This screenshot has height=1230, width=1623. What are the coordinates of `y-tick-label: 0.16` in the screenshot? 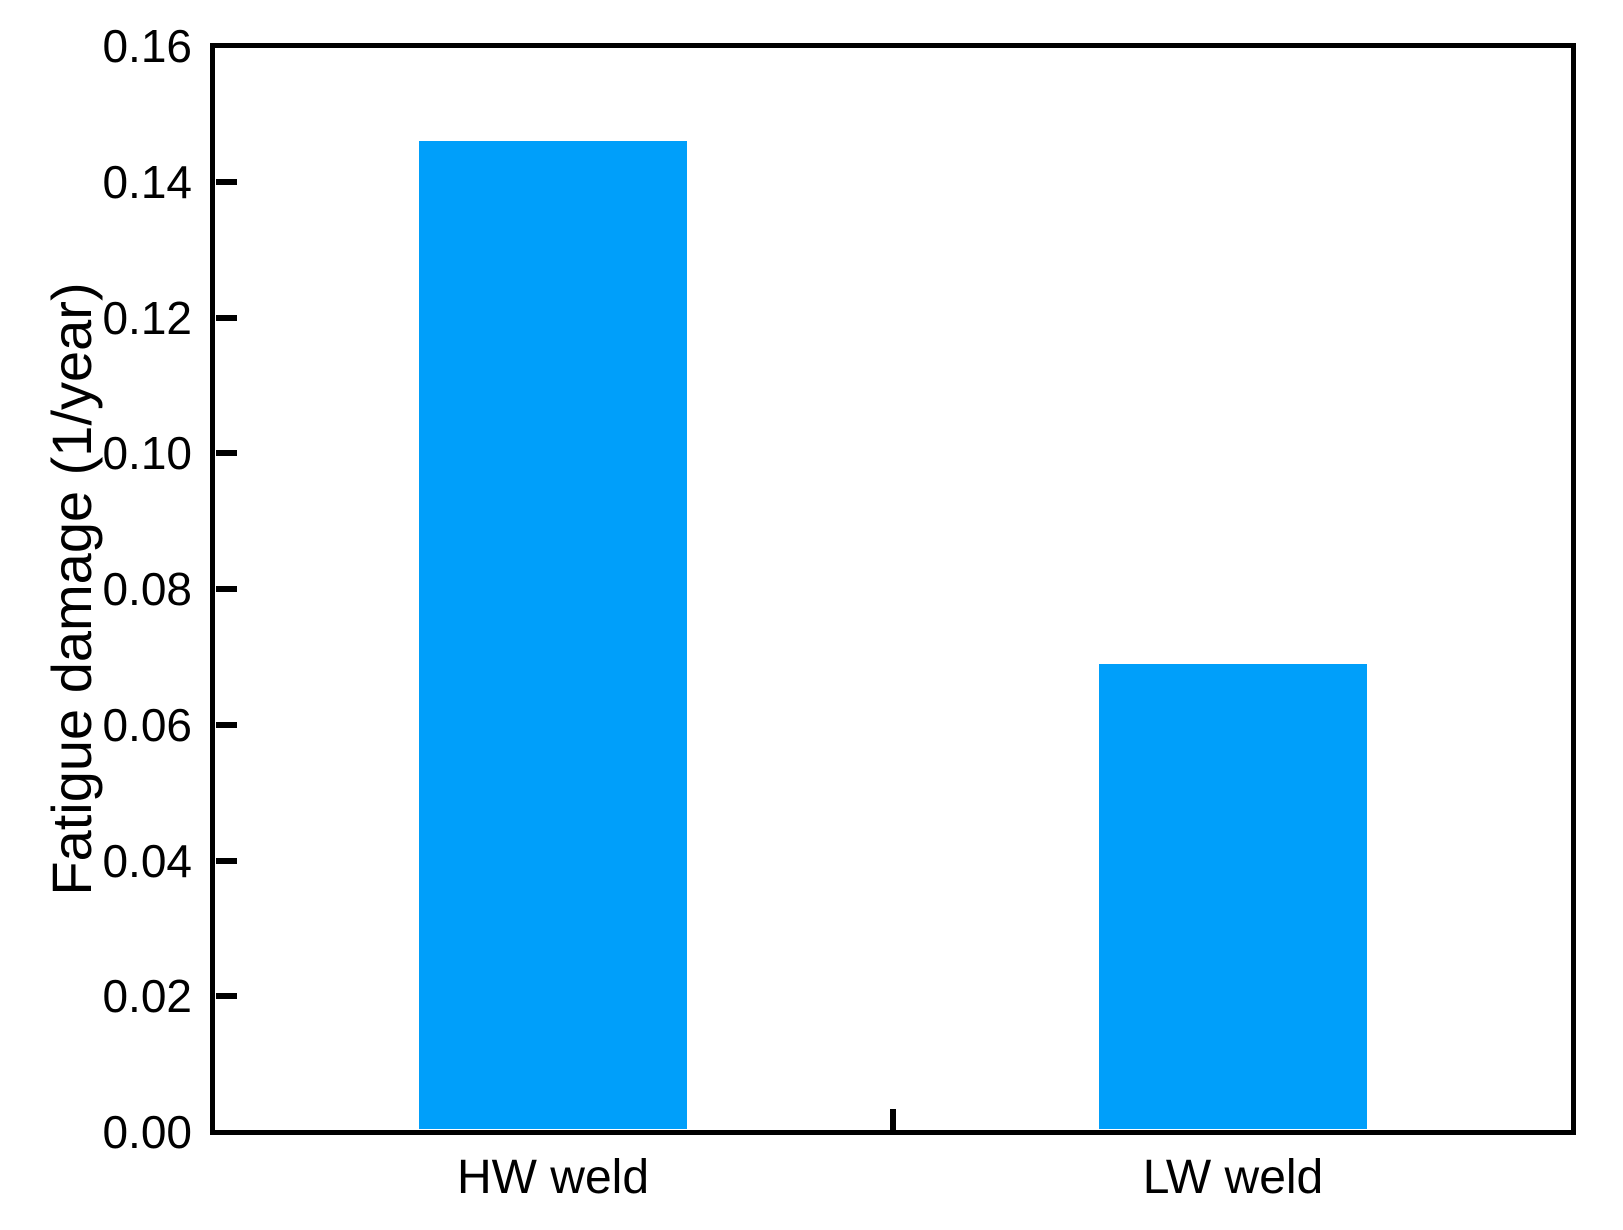 It's located at (147, 46).